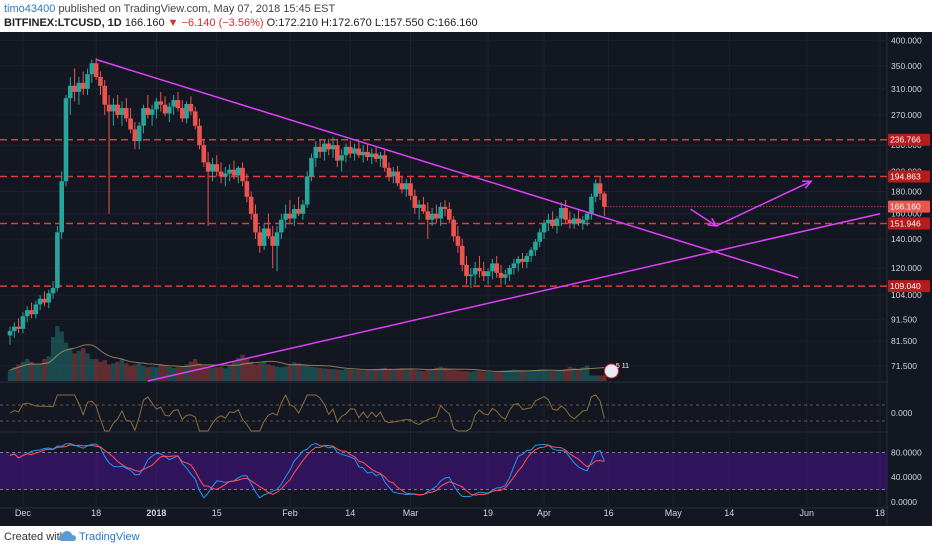 The height and width of the screenshot is (550, 932). Describe the element at coordinates (906, 268) in the screenshot. I see `price-tick-label: 120.000` at that location.